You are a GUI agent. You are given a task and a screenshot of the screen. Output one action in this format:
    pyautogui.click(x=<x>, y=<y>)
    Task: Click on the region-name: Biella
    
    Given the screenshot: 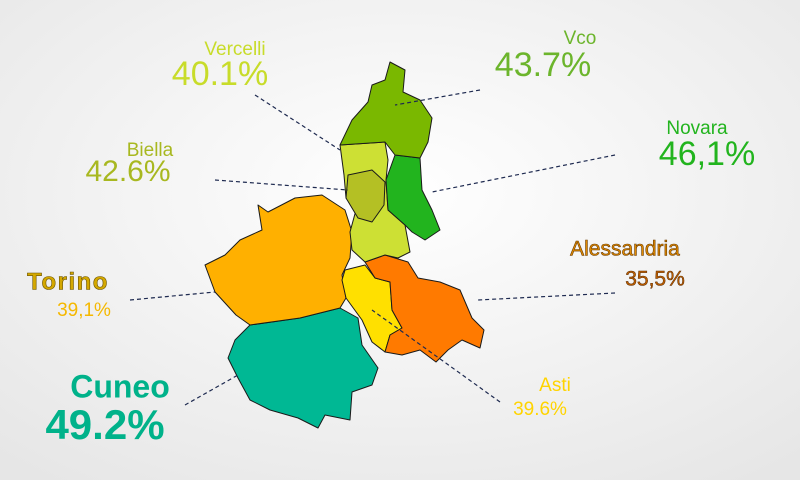 What is the action you would take?
    pyautogui.click(x=150, y=150)
    